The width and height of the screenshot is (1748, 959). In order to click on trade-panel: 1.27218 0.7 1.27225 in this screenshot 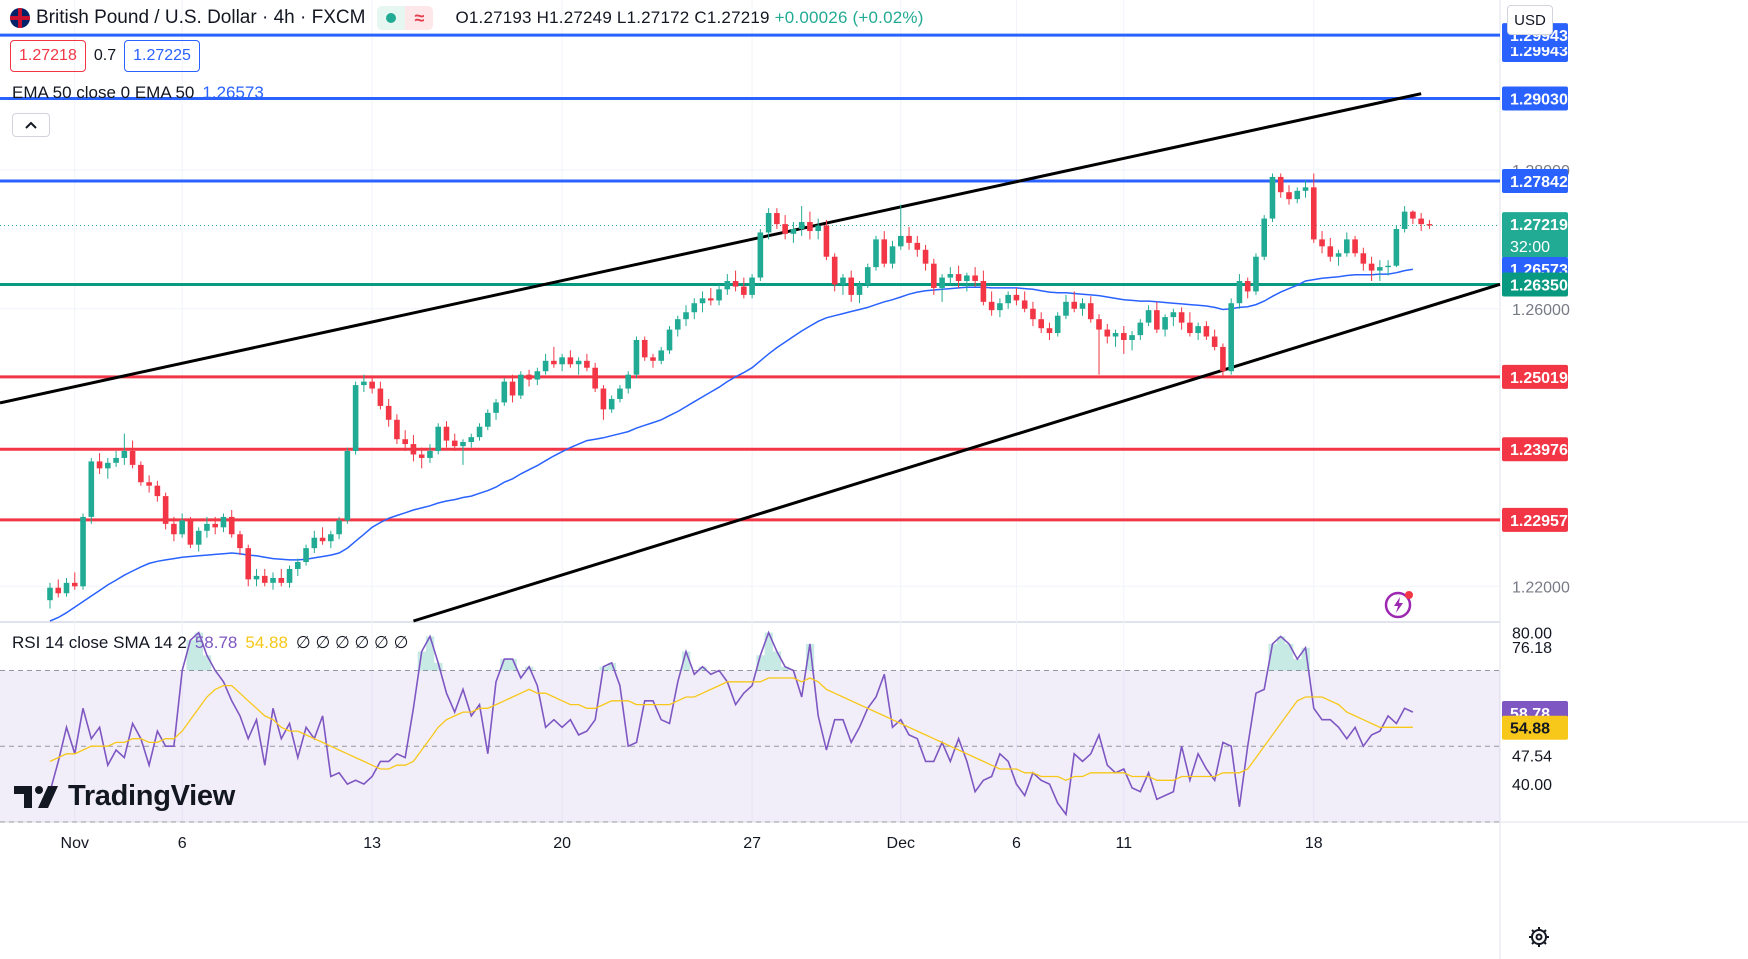, I will do `click(105, 56)`.